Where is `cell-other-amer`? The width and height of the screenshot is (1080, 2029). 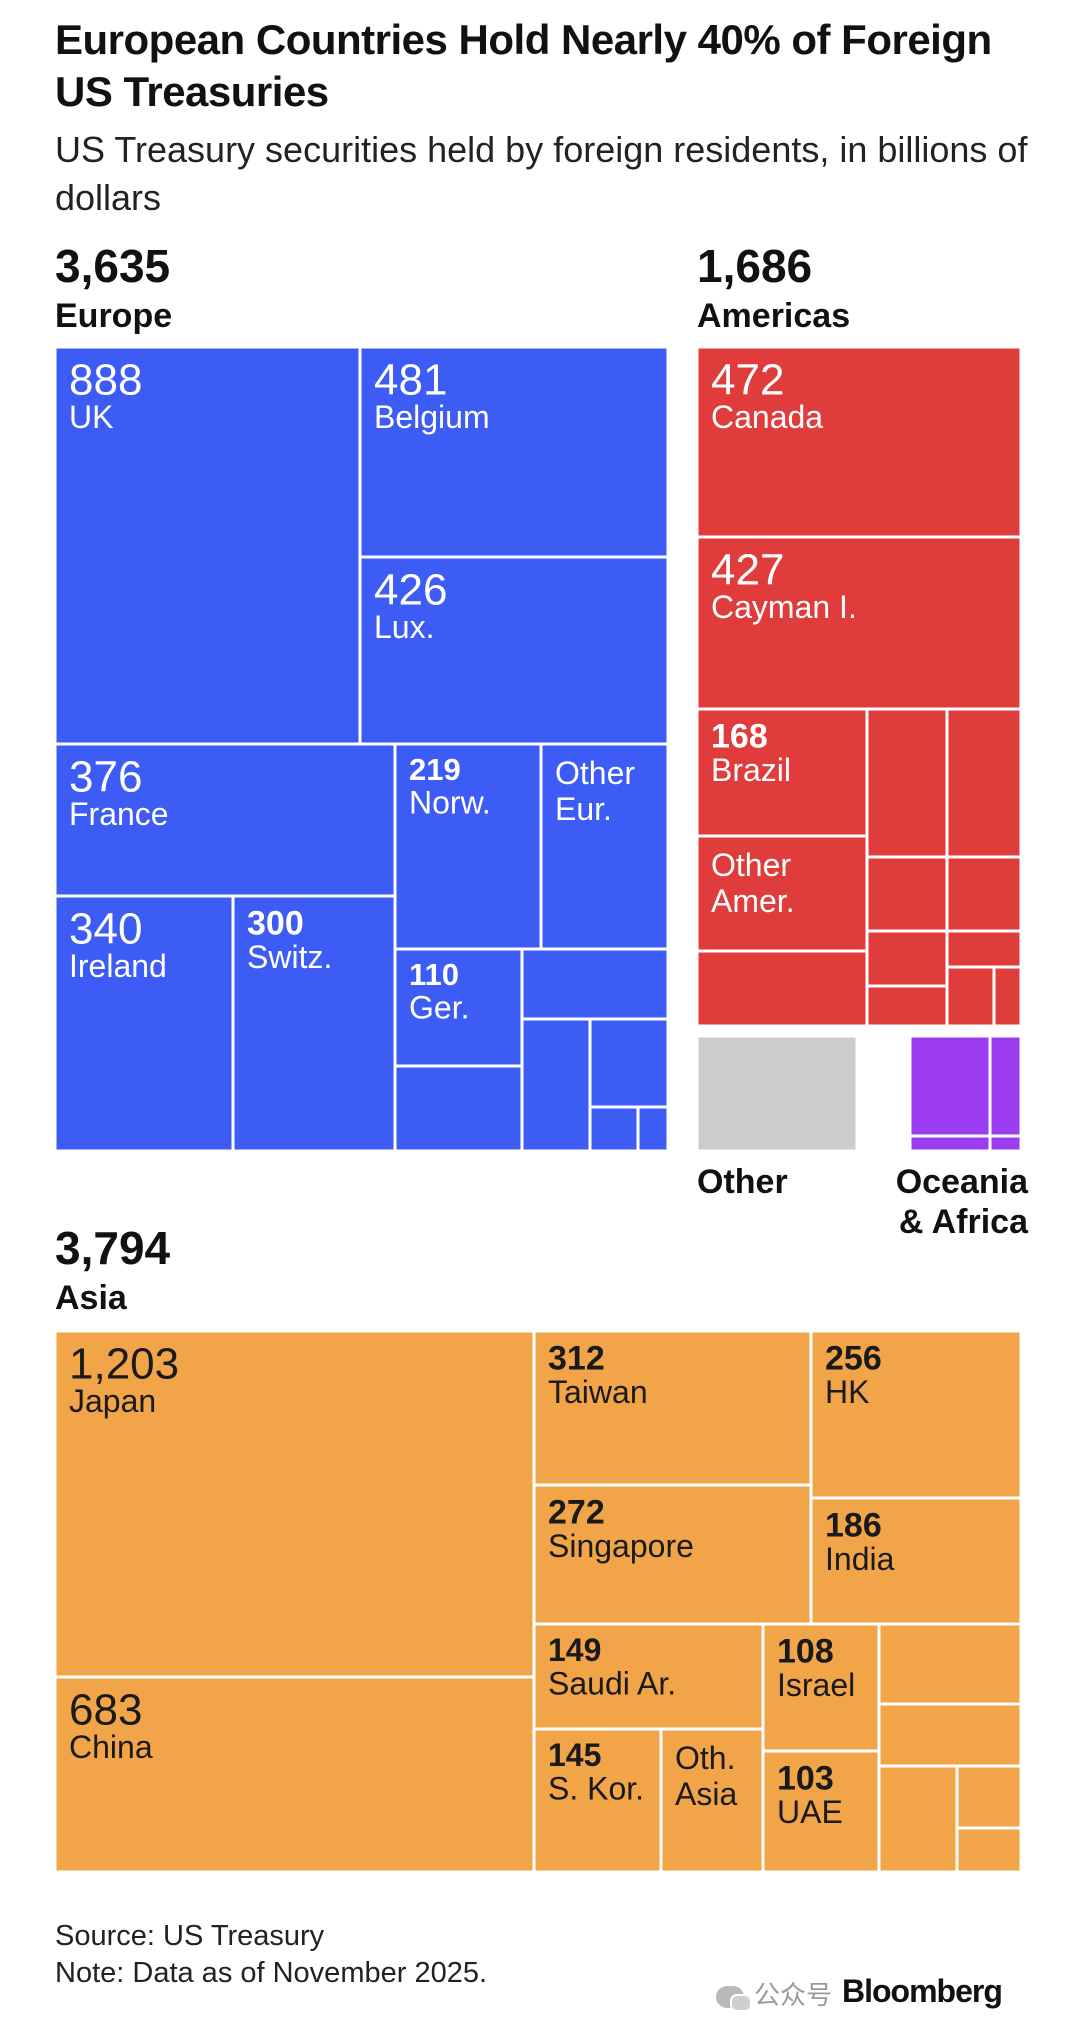
cell-other-amer is located at coordinates (782, 893).